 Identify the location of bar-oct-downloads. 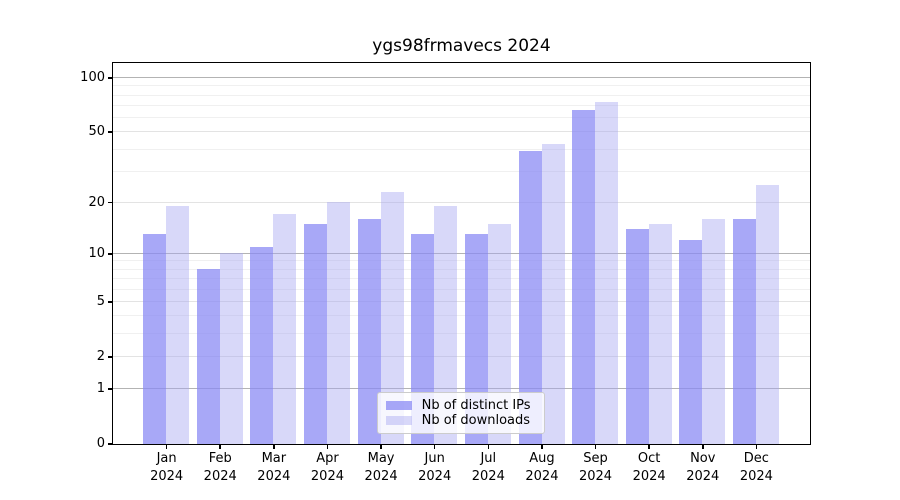
(660, 333).